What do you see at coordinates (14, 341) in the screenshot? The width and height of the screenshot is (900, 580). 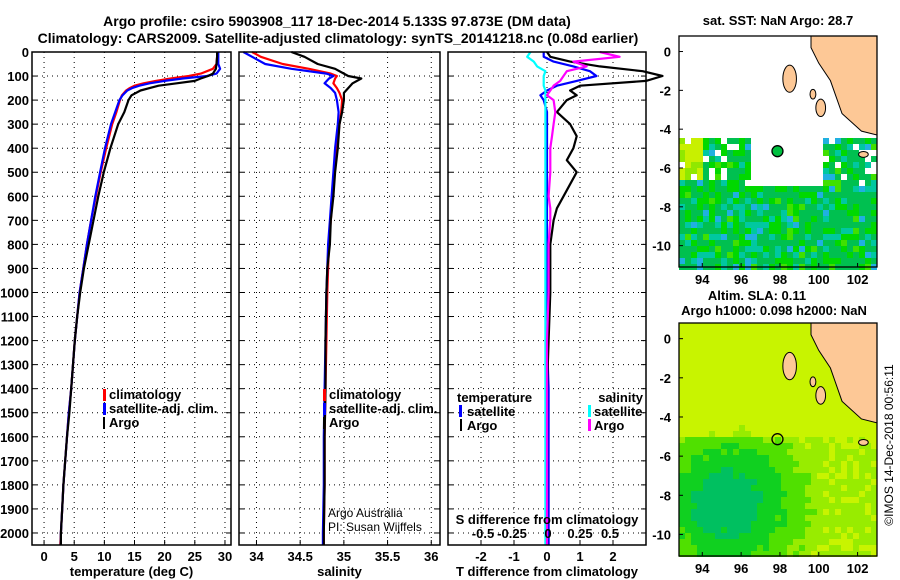 I see `y-tick-label: 1200` at bounding box center [14, 341].